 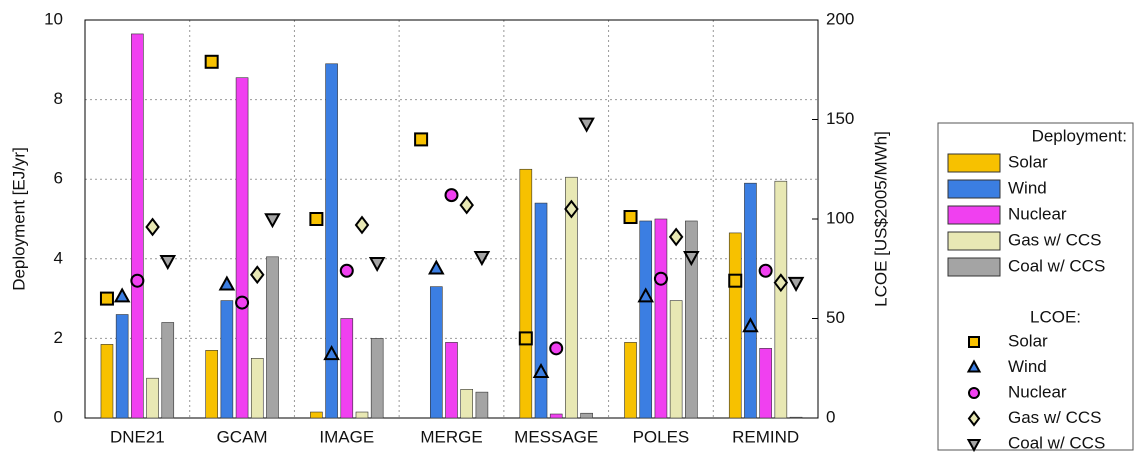 What do you see at coordinates (58, 98) in the screenshot?
I see `y-tick-label: 8` at bounding box center [58, 98].